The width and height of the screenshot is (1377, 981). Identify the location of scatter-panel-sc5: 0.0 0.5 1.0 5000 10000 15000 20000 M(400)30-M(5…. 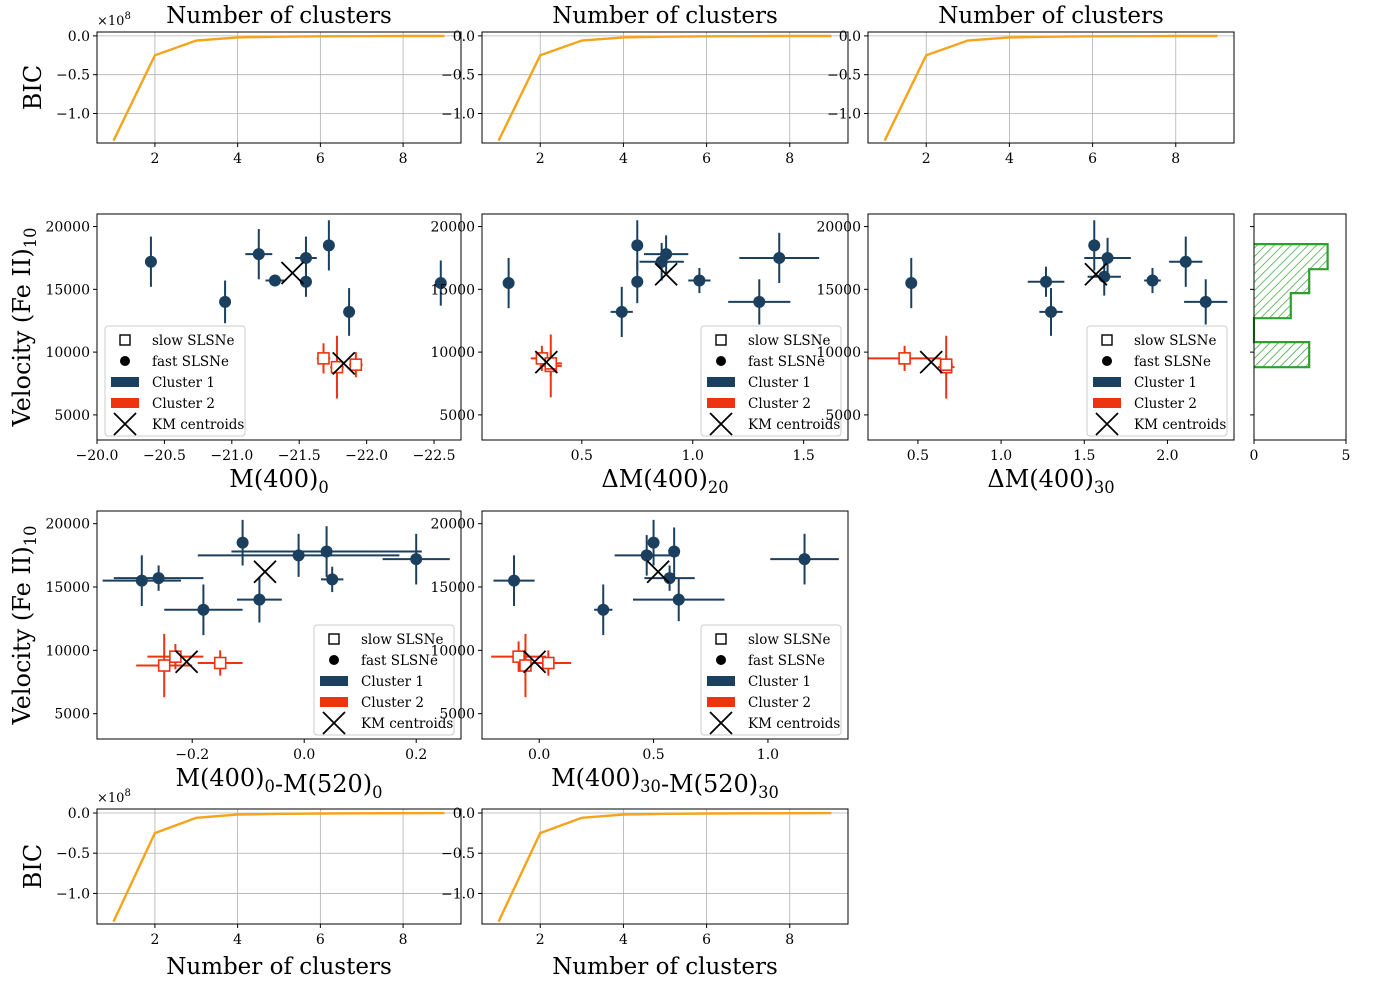
(639, 656).